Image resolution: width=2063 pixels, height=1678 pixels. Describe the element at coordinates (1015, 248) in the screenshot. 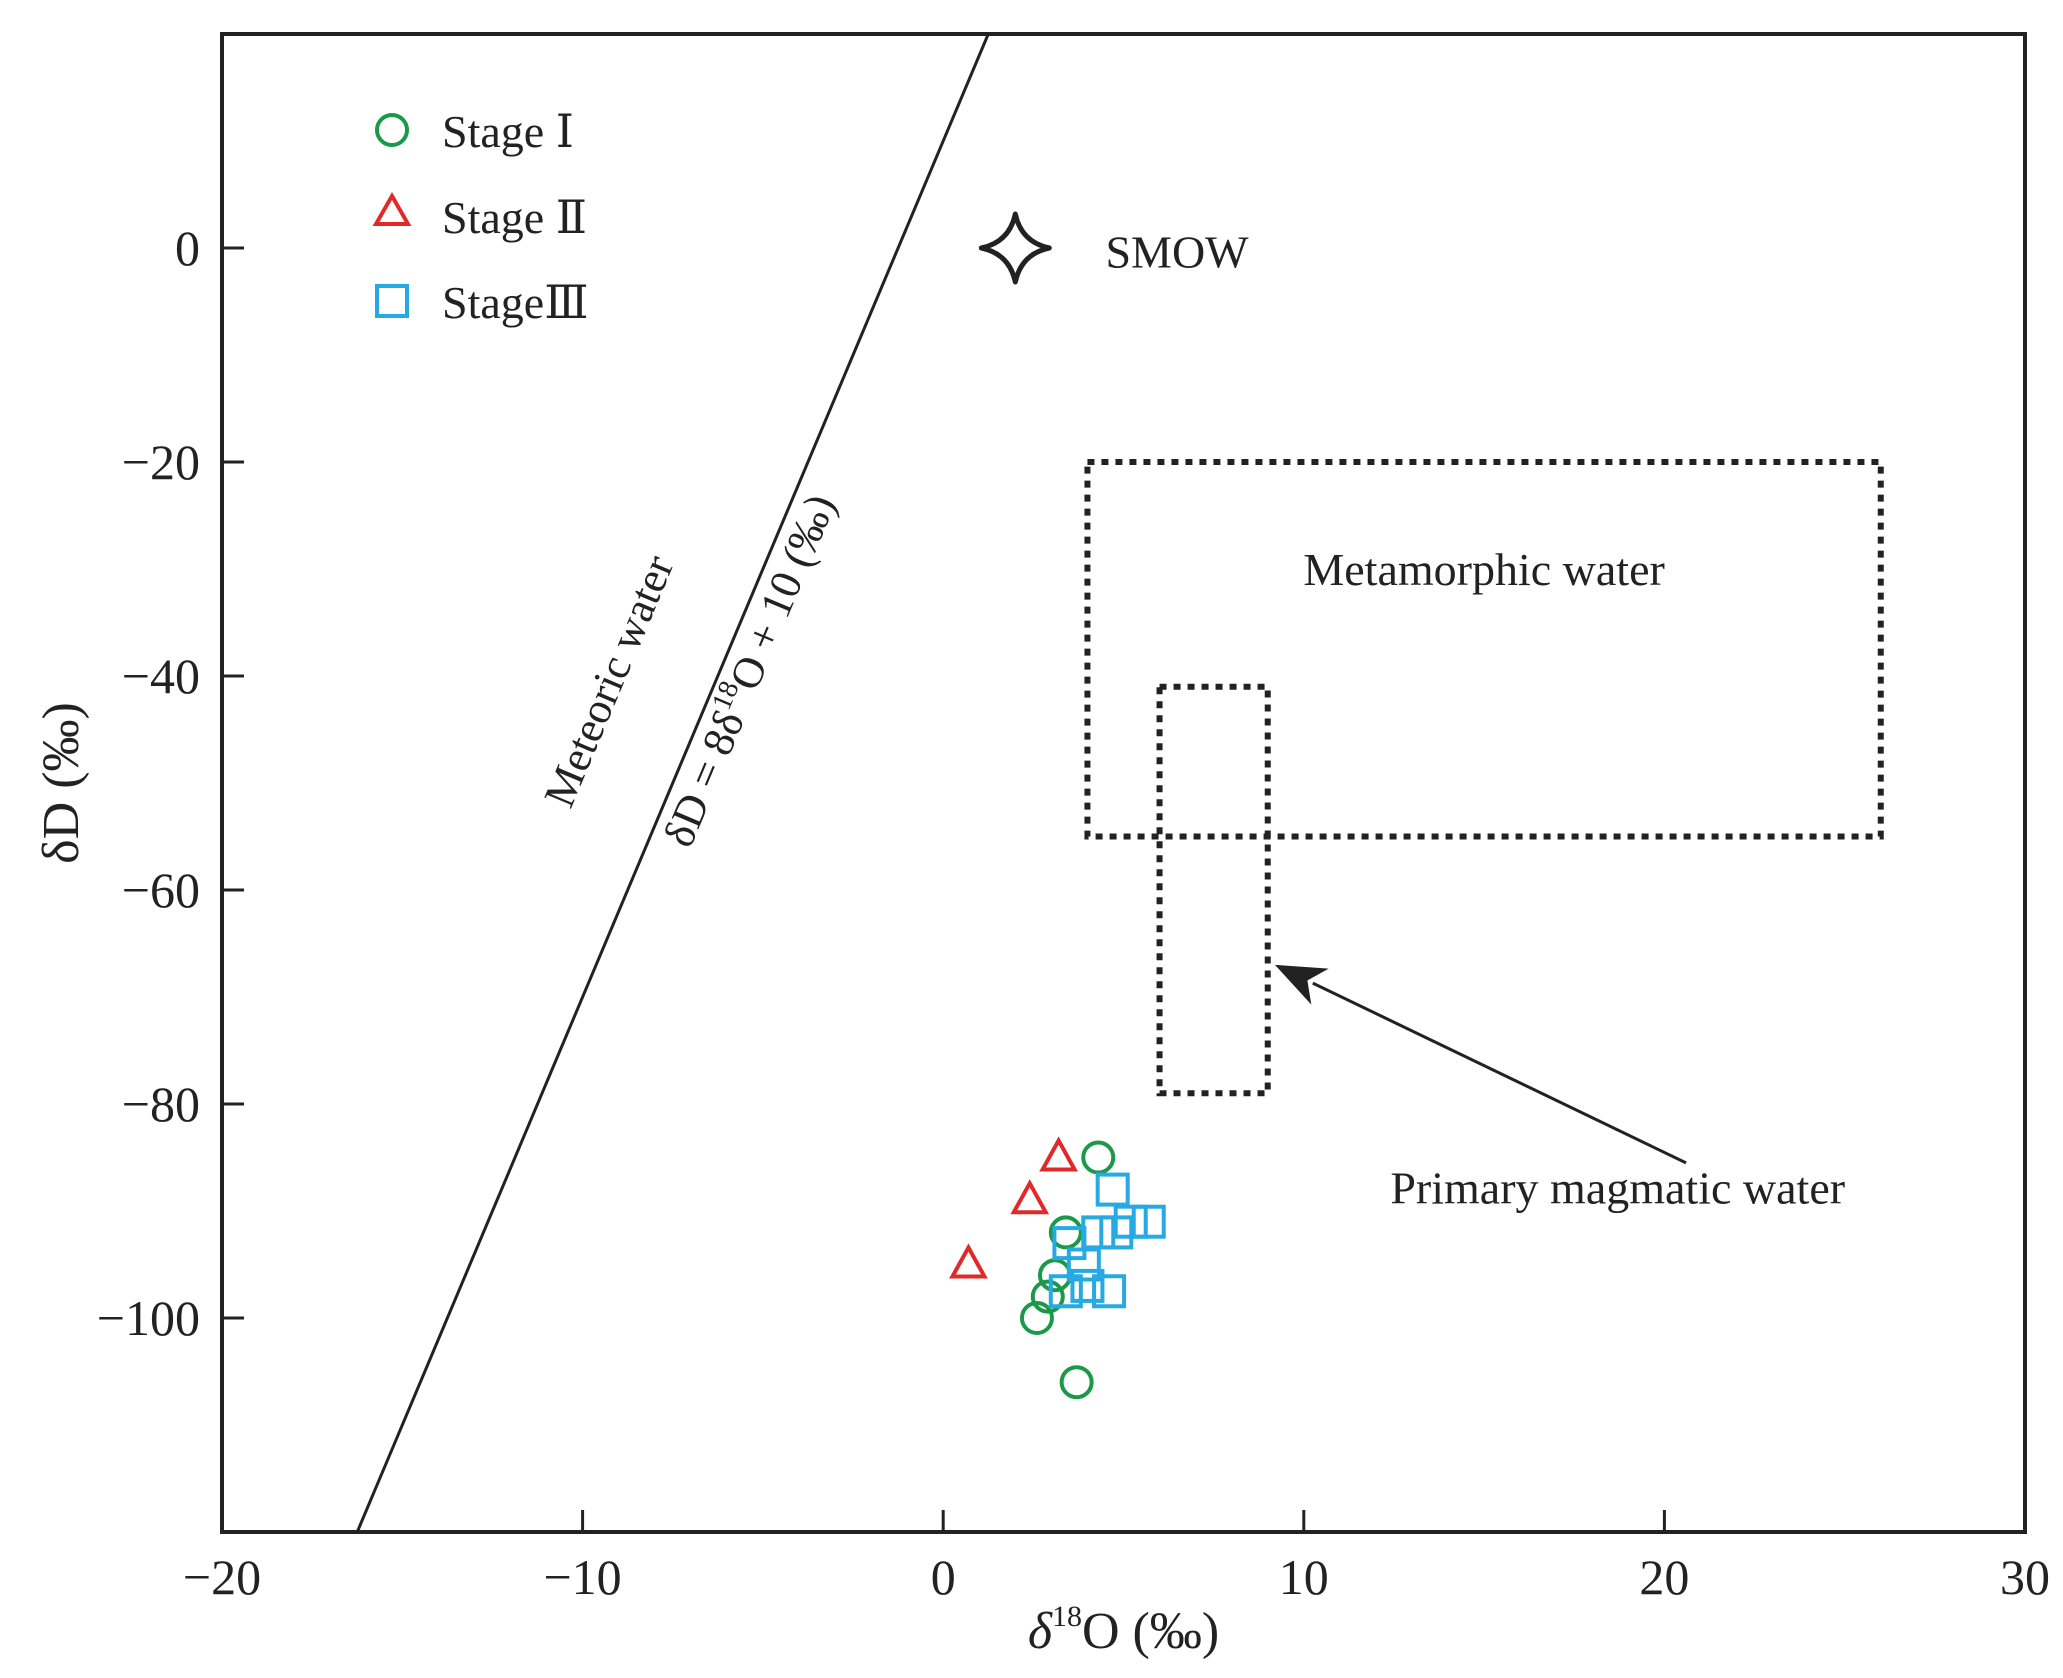

I see `smow-star-icon` at that location.